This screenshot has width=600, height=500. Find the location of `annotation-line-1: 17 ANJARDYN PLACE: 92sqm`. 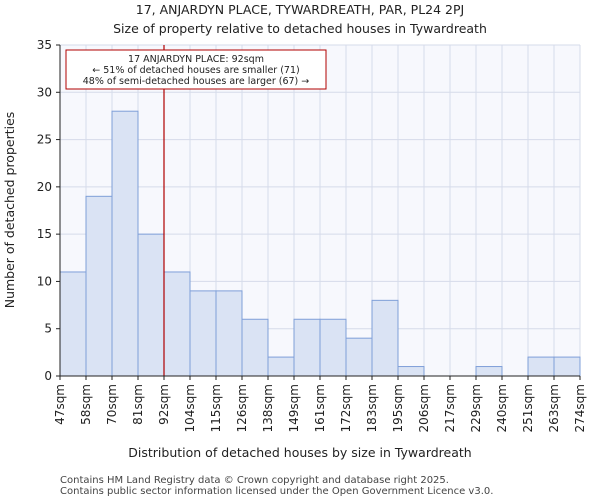

annotation-line-1: 17 ANJARDYN PLACE: 92sqm is located at coordinates (196, 59).